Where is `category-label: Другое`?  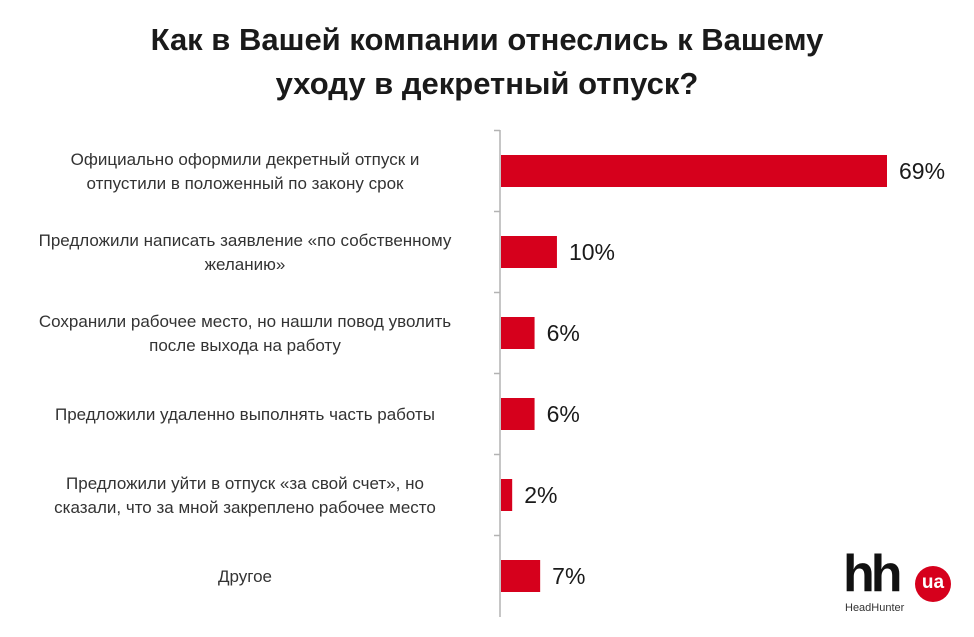 category-label: Другое is located at coordinates (245, 576).